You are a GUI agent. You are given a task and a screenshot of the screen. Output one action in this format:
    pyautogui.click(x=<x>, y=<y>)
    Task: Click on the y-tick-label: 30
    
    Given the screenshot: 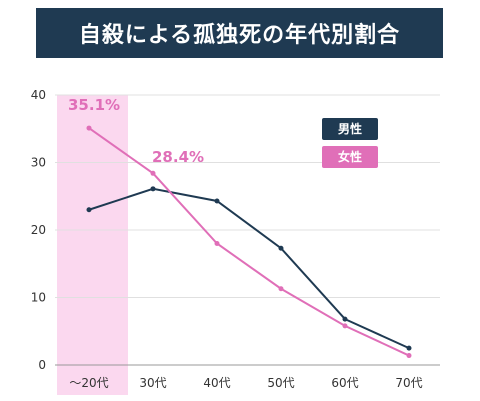 What is the action you would take?
    pyautogui.click(x=38, y=163)
    